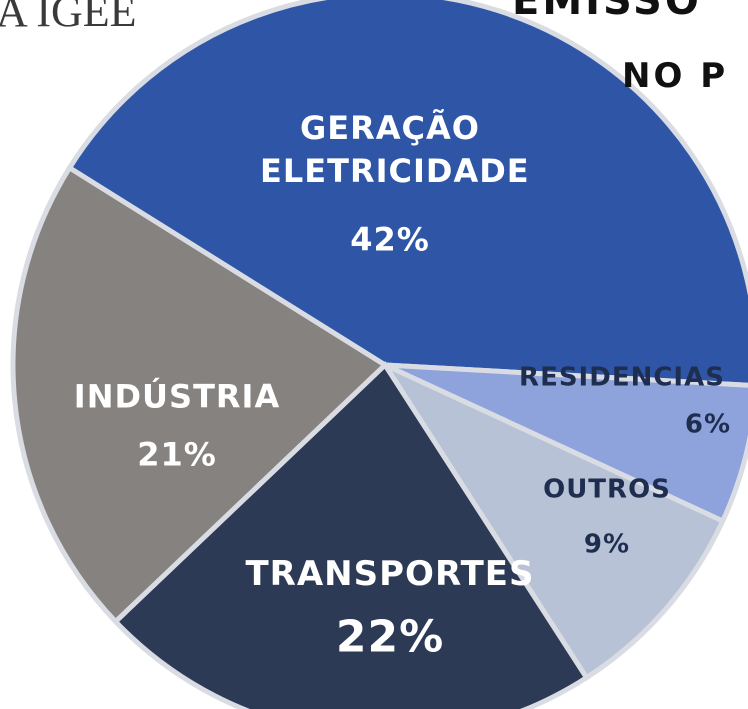 This screenshot has width=748, height=709. What do you see at coordinates (390, 637) in the screenshot?
I see `slice-value: 22%` at bounding box center [390, 637].